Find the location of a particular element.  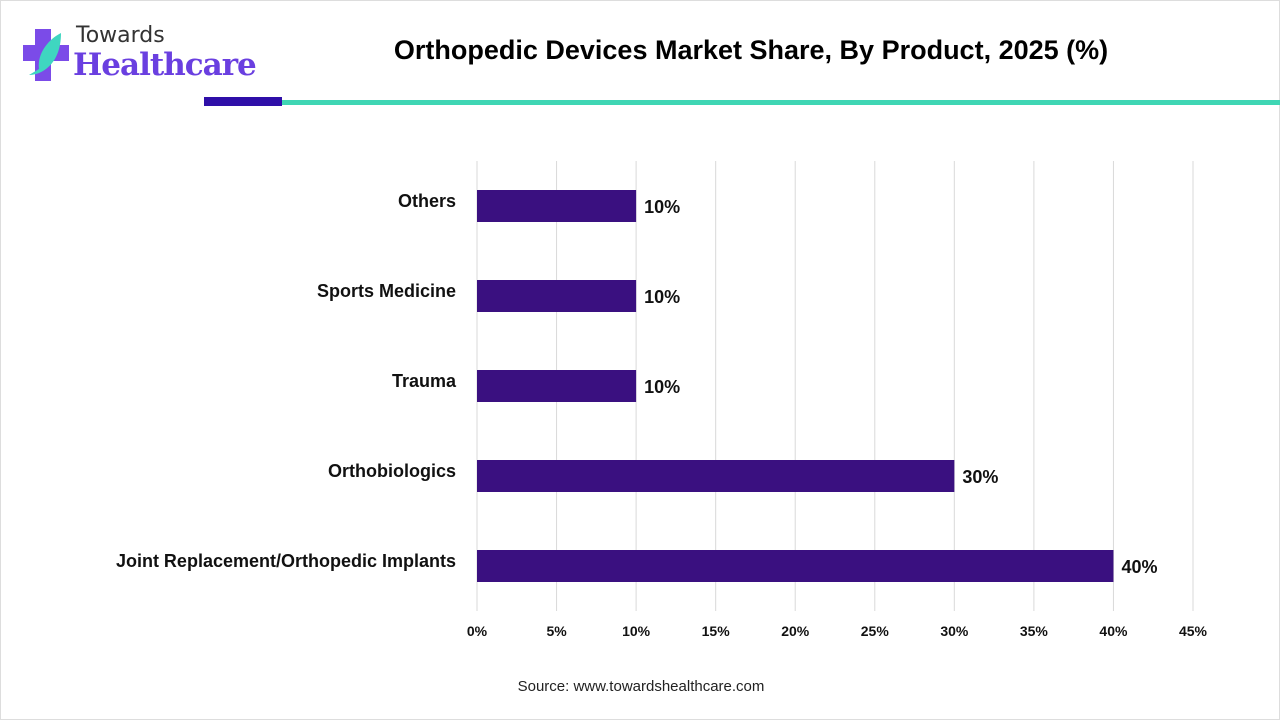

category-label: Sports Medicine is located at coordinates (386, 291).